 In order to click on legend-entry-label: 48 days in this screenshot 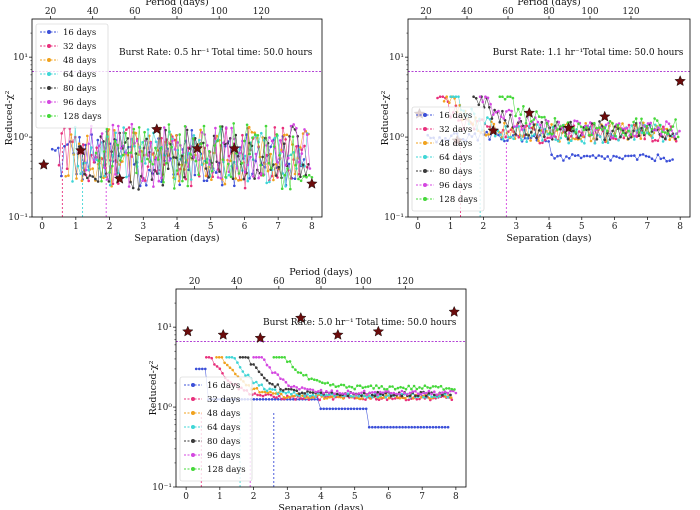, I will do `click(79, 61)`.